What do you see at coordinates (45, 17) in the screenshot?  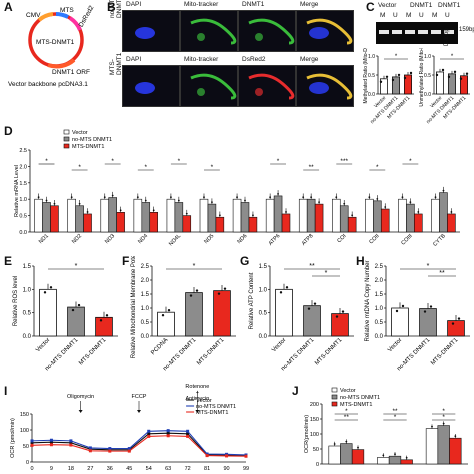 I see `plasmid-segment-cmv` at bounding box center [45, 17].